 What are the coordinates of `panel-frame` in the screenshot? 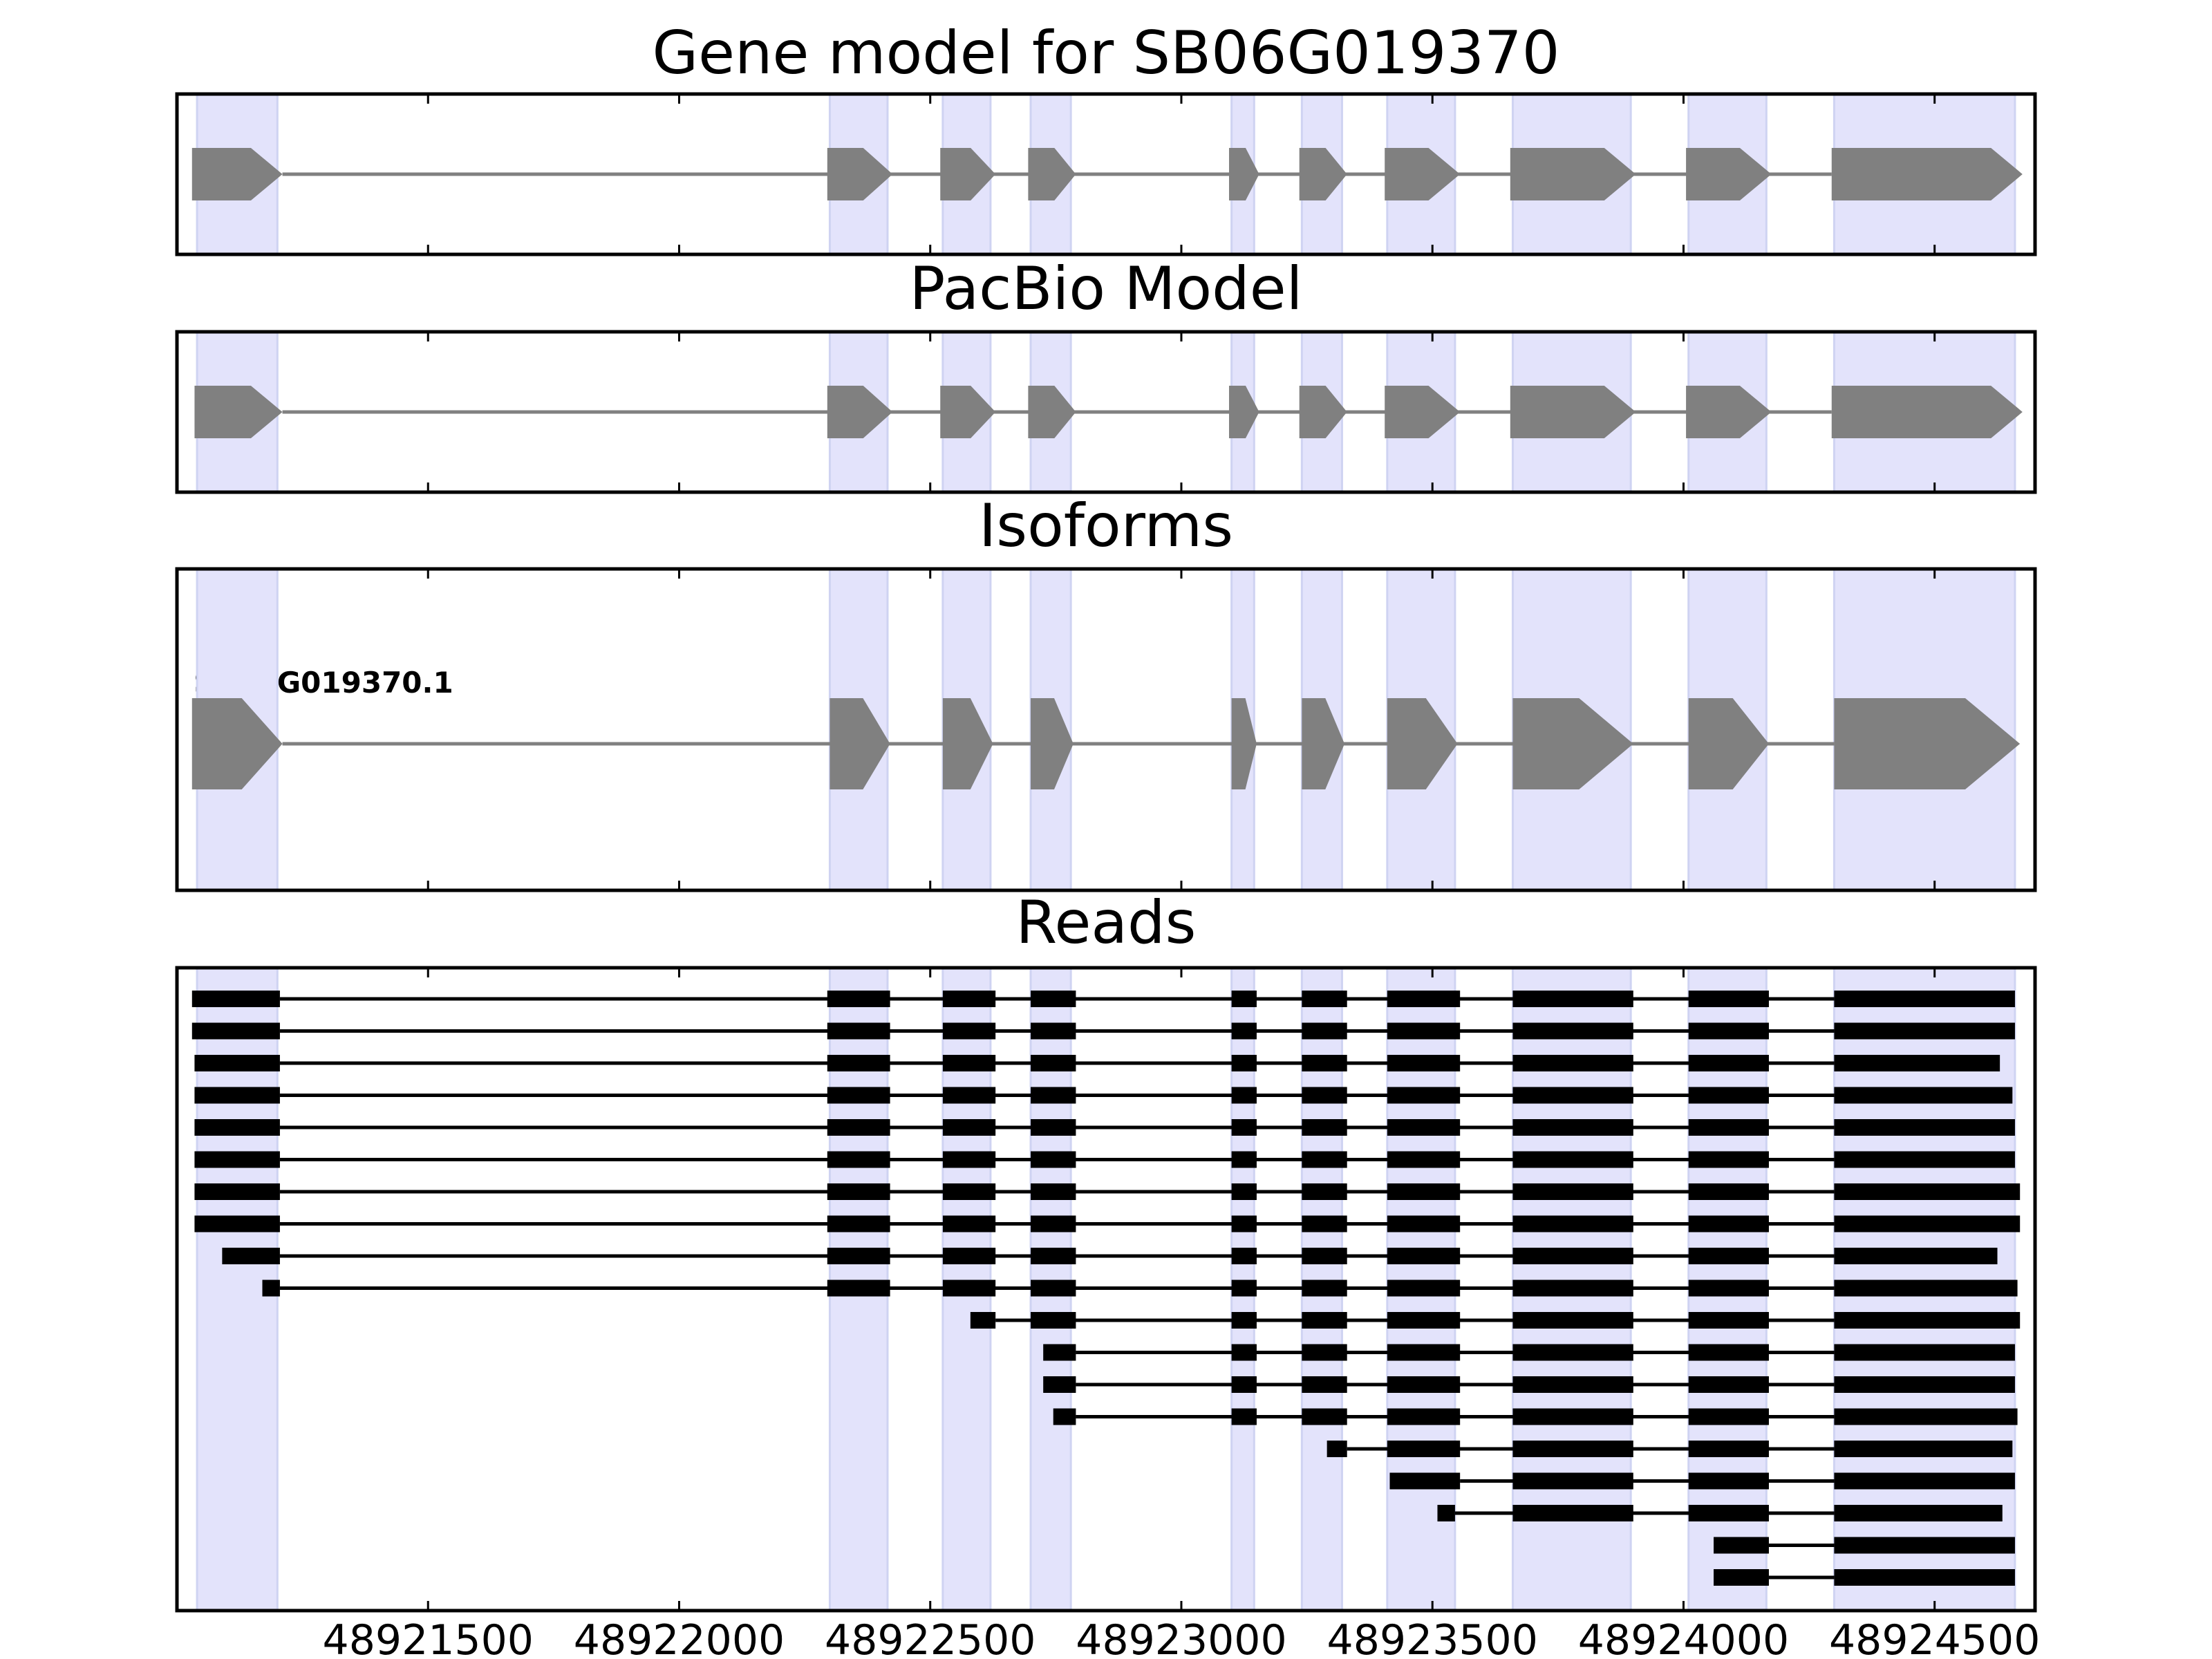 It's located at (1106, 174).